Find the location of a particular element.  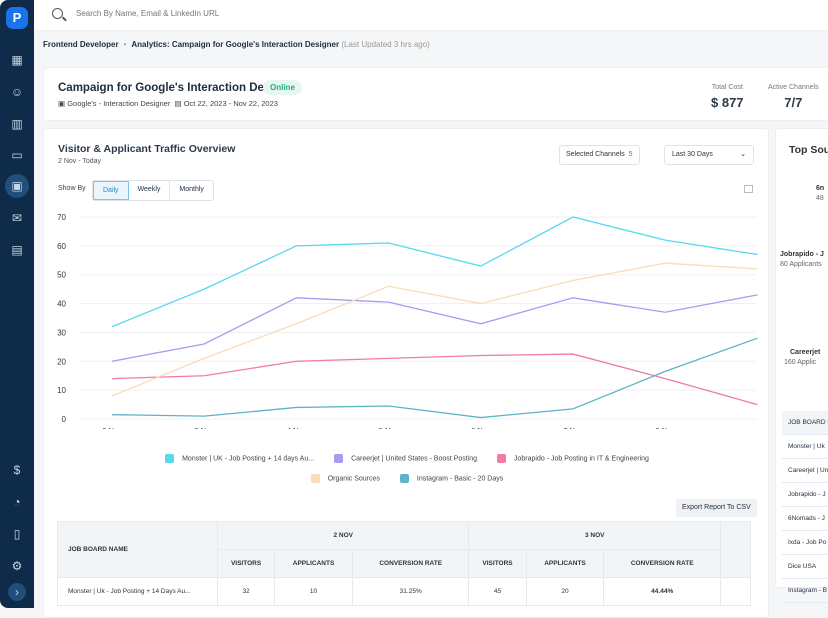

top-source-row: Dice USA is located at coordinates (805, 567).